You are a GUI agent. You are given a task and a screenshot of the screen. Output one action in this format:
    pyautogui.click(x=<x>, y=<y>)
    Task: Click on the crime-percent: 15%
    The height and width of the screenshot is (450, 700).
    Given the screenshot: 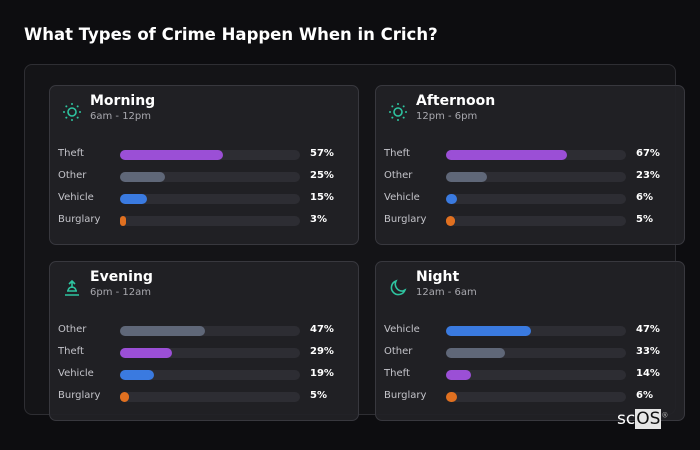 What is the action you would take?
    pyautogui.click(x=322, y=197)
    